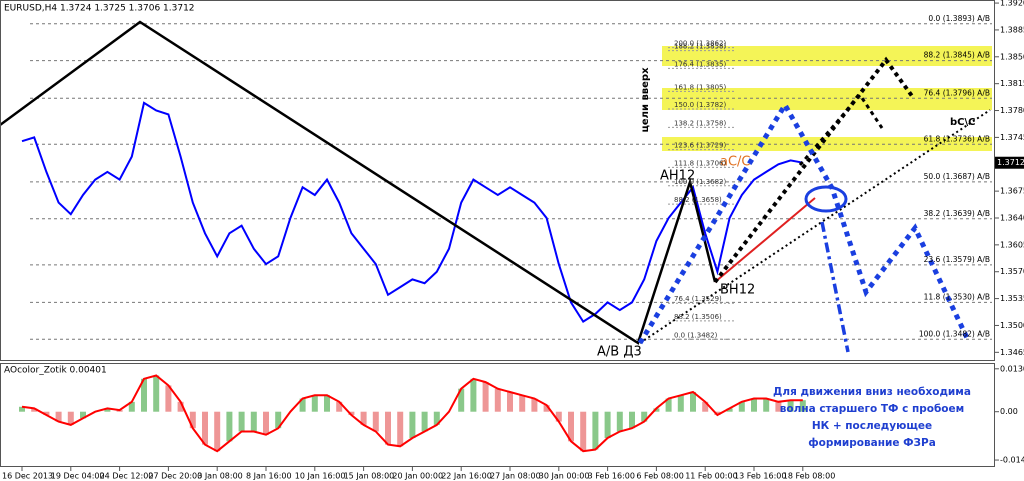  I want to click on fib-label: 88.2 (1.3658), so click(698, 200).